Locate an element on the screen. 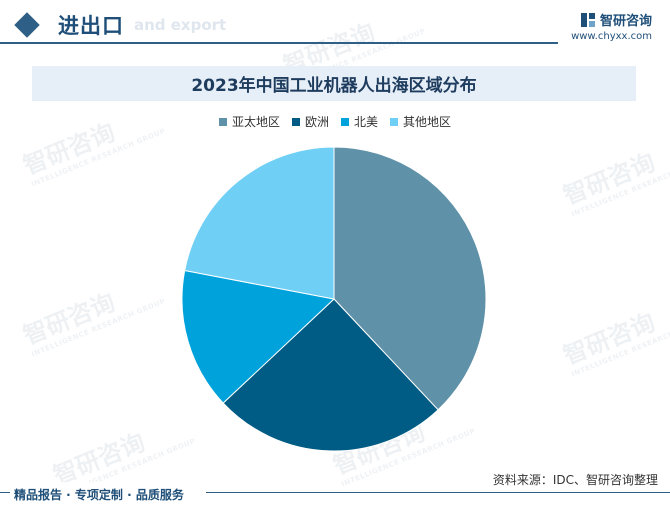 This screenshot has height=506, width=670. legend-label: 欧洲 is located at coordinates (316, 122).